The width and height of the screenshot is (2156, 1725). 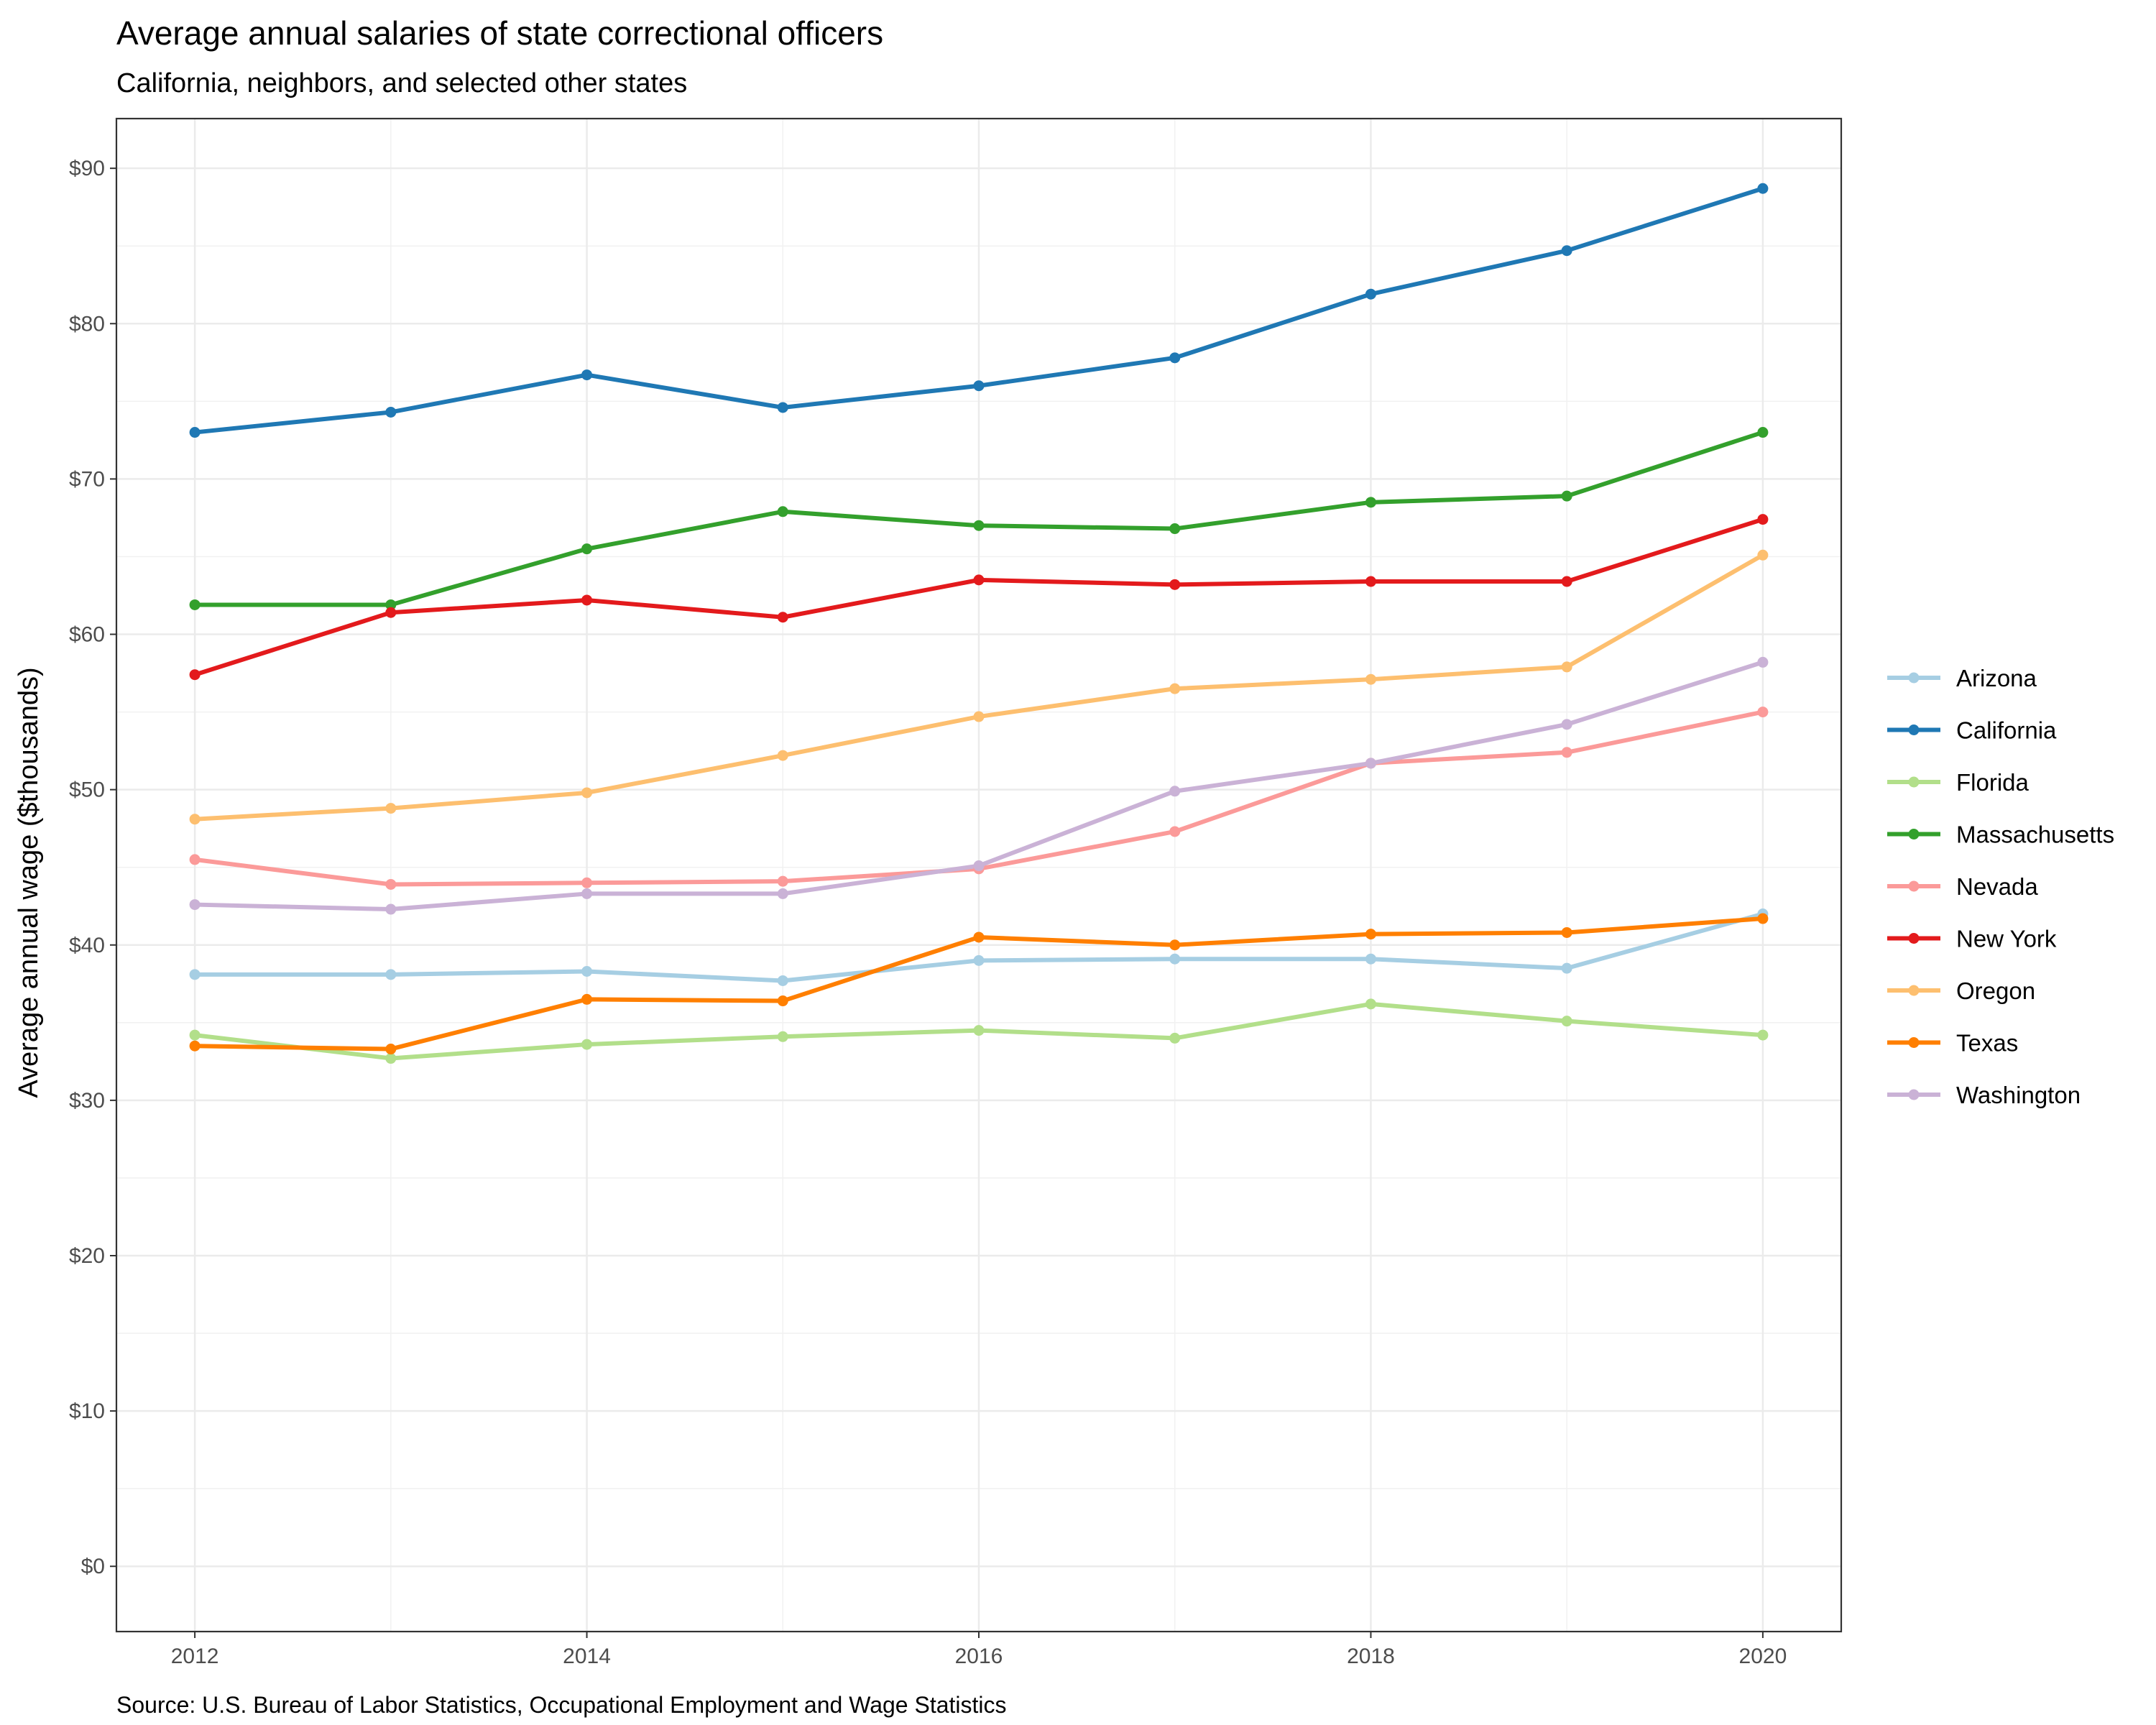 What do you see at coordinates (1996, 991) in the screenshot?
I see `legend-label-oregon: Oregon` at bounding box center [1996, 991].